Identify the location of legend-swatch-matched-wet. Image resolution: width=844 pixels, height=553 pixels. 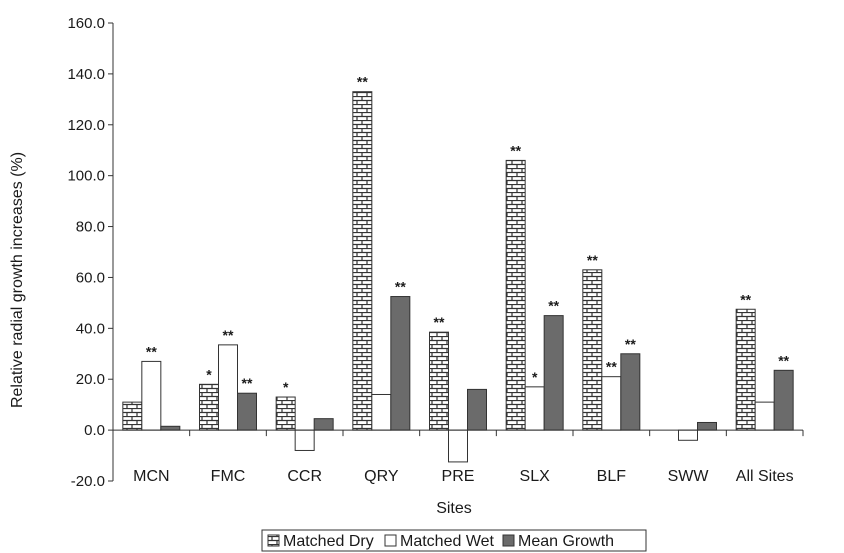
(390, 540).